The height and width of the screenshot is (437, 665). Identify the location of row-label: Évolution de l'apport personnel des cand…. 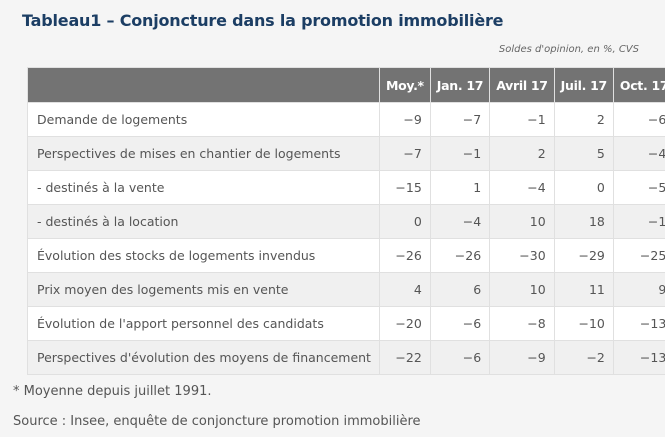
(203, 323).